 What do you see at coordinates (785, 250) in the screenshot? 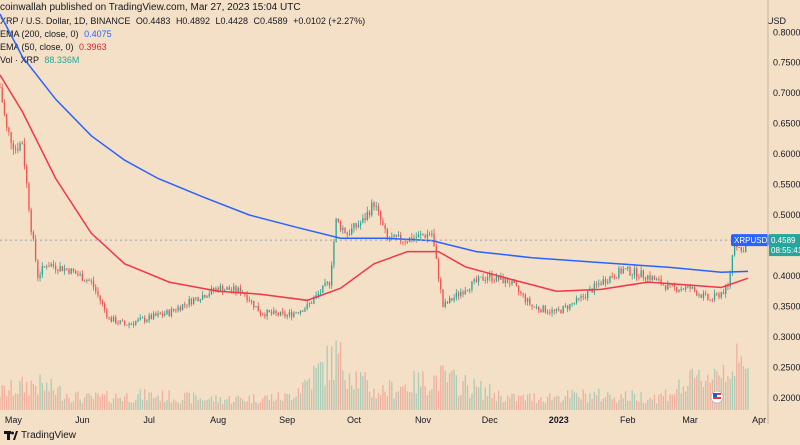
I see `price-badge-countdown: 08:55:41` at bounding box center [785, 250].